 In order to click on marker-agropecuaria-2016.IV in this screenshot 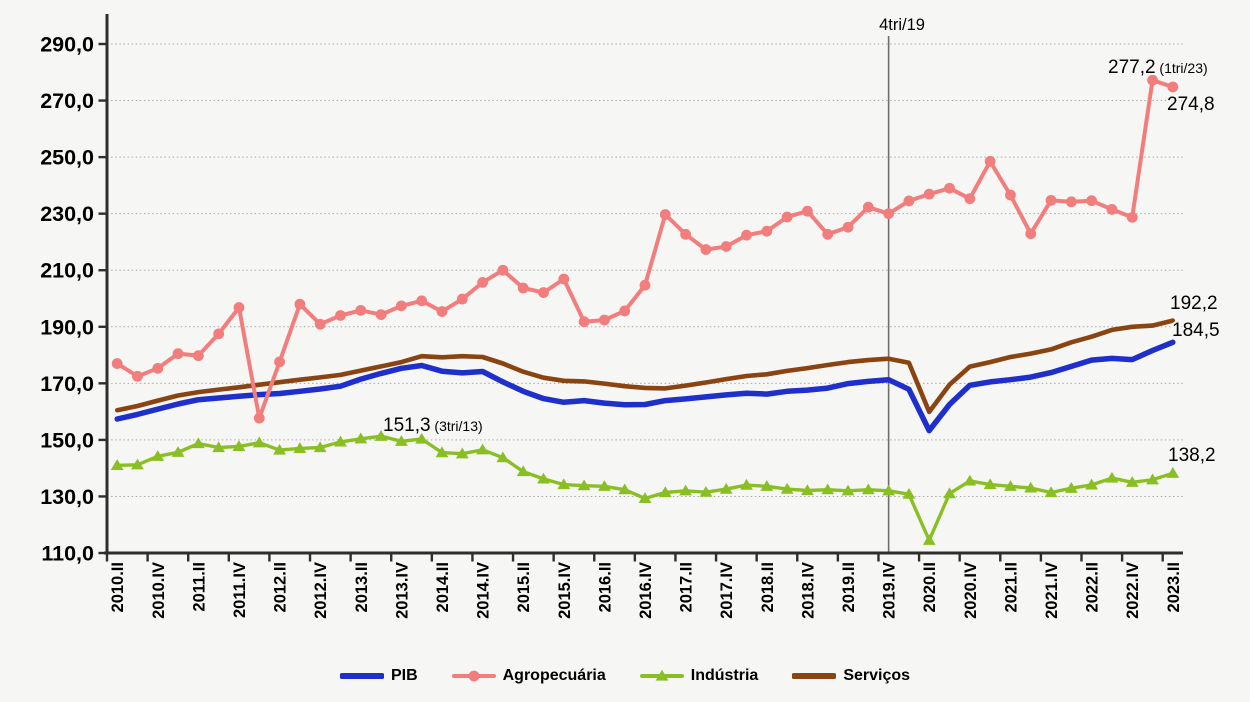, I will do `click(645, 285)`.